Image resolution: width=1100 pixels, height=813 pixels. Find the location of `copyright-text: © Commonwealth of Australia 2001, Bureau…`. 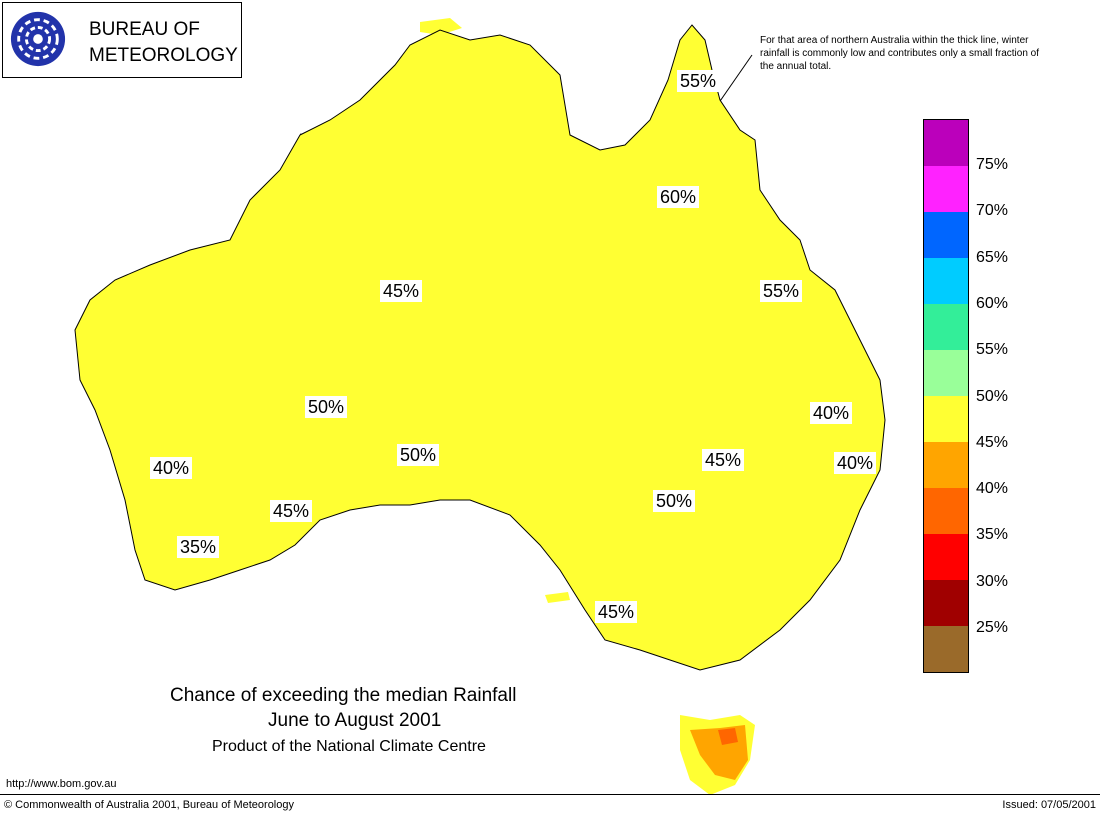

copyright-text: © Commonwealth of Australia 2001, Bureau… is located at coordinates (149, 805).